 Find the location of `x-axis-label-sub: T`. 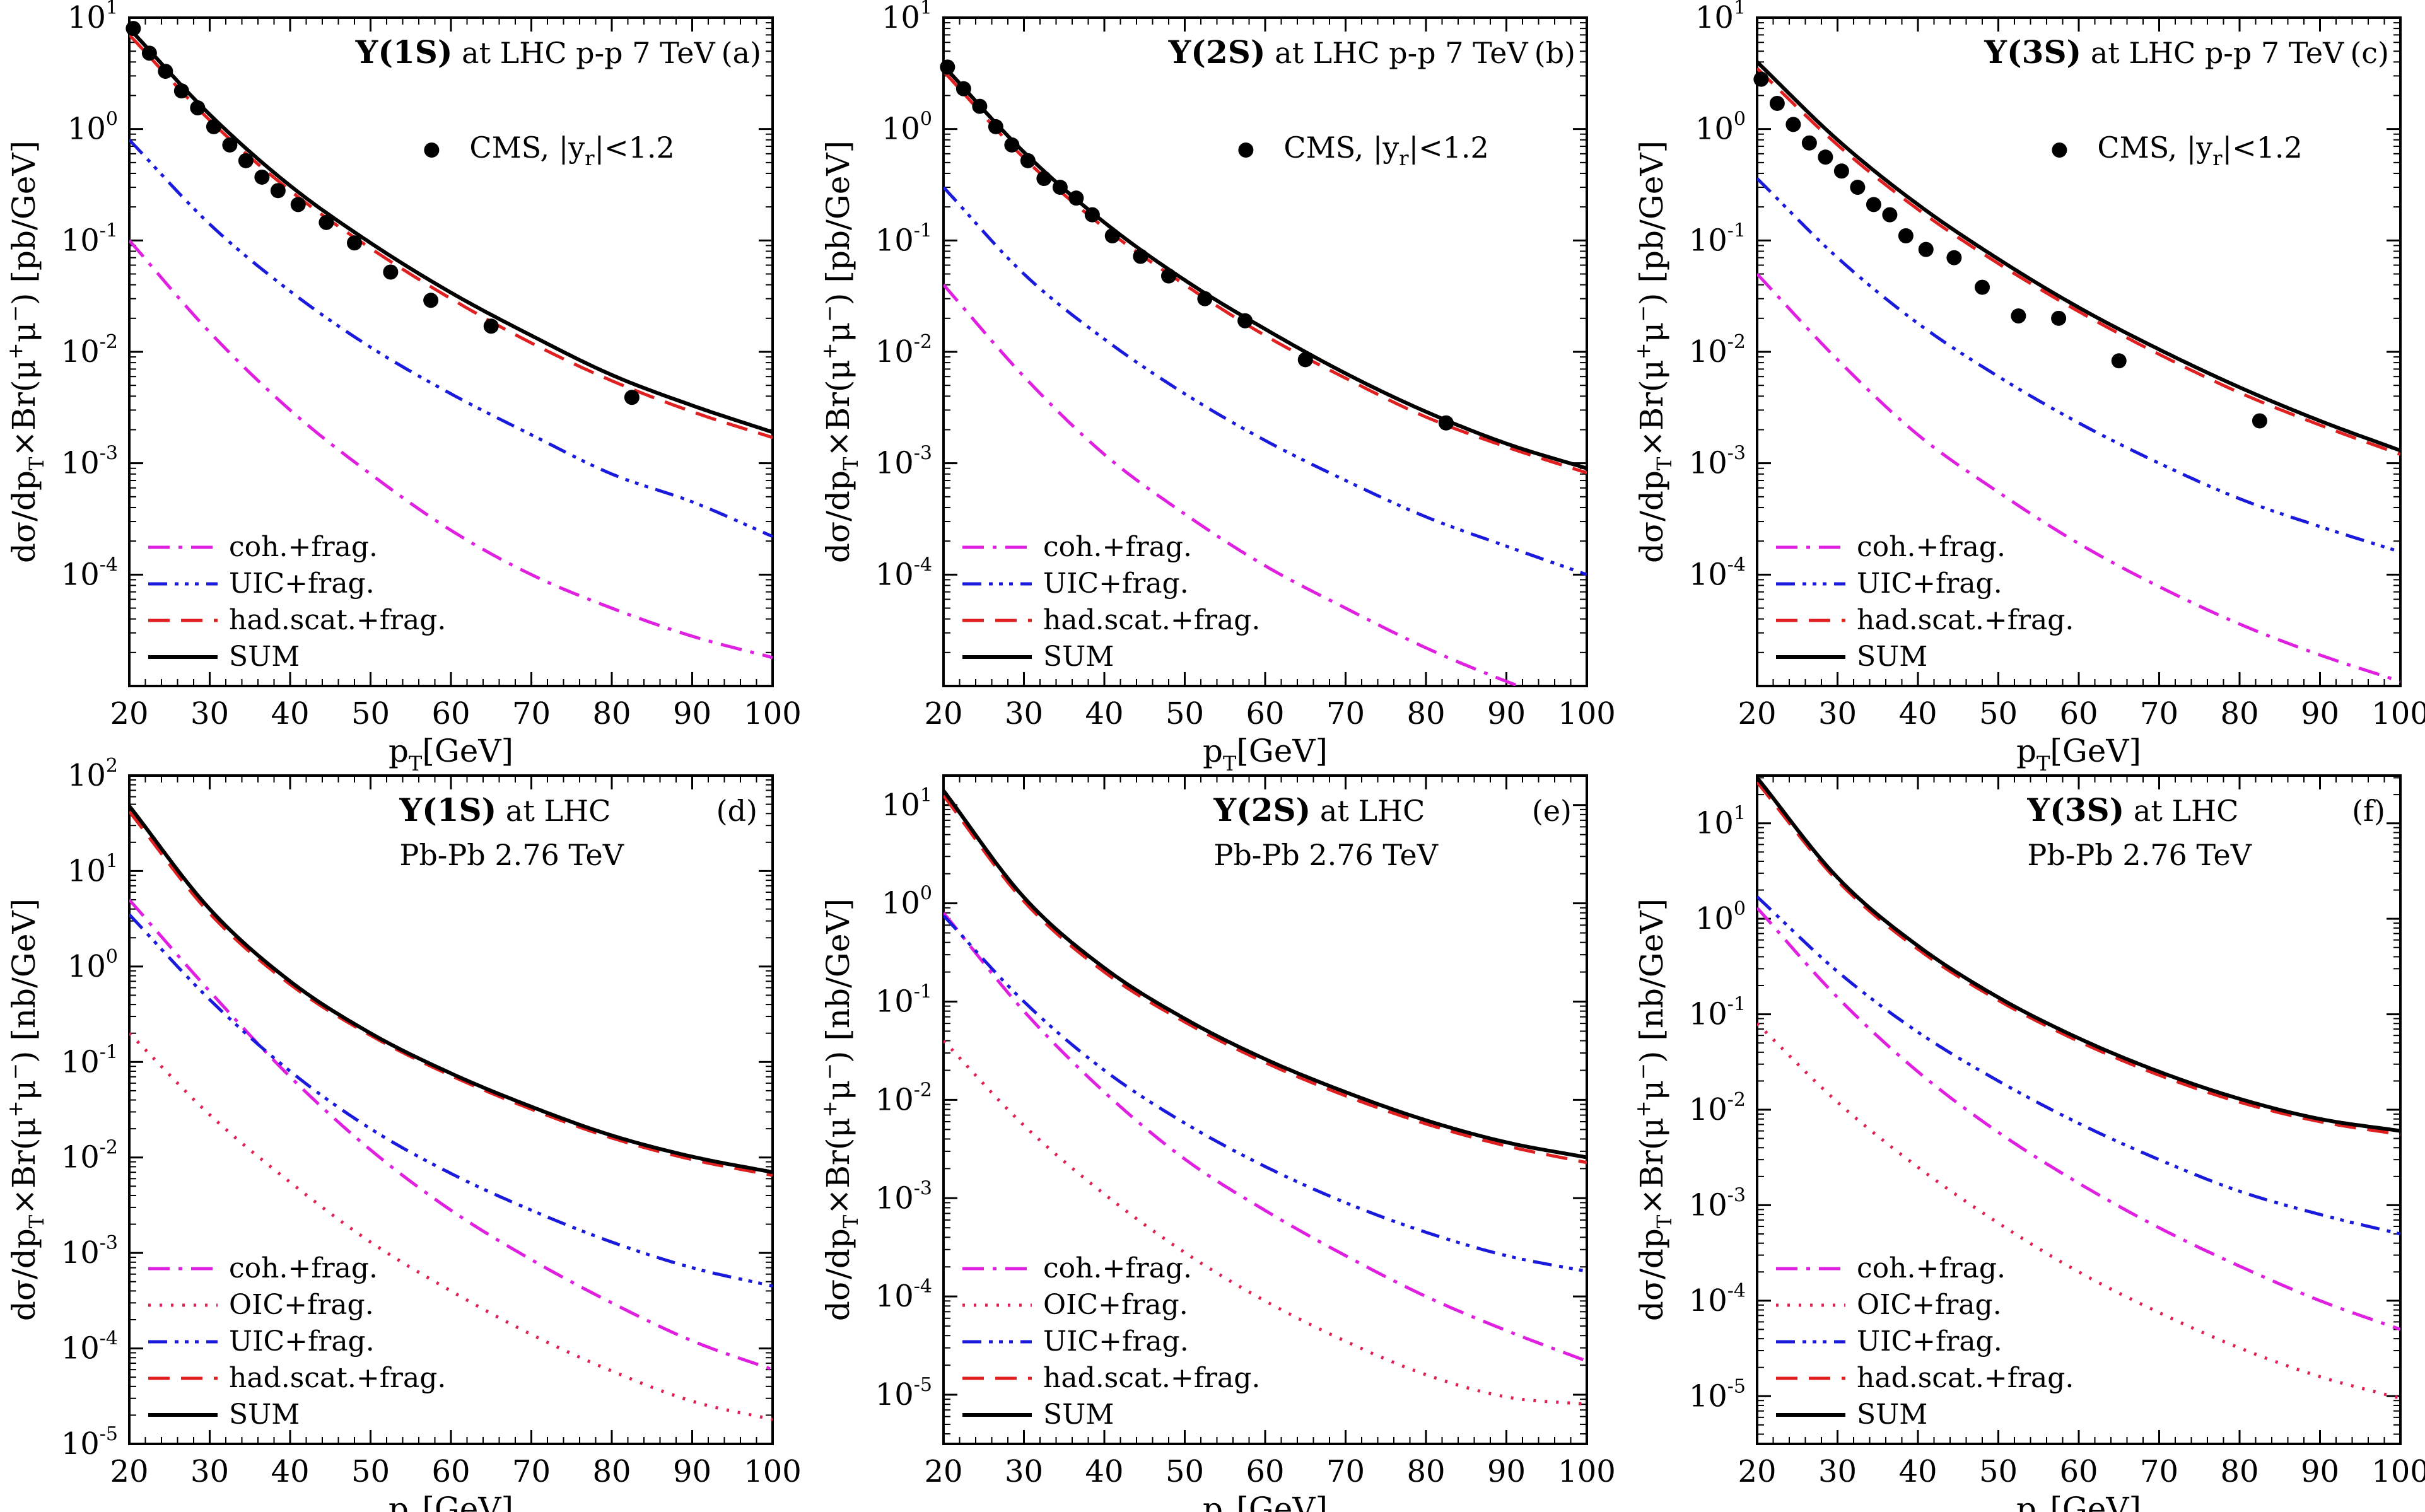

x-axis-label-sub: T is located at coordinates (1230, 764).